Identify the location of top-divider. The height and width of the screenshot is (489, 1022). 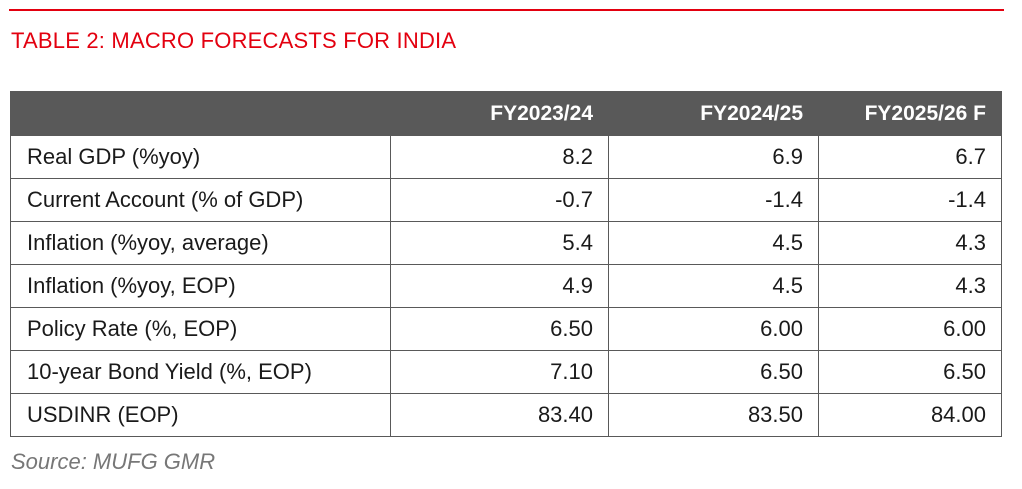
(506, 10).